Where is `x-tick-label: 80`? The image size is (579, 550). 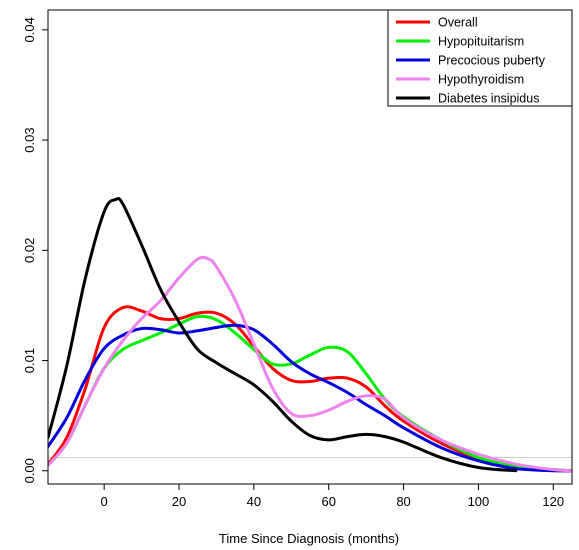
x-tick-label: 80 is located at coordinates (403, 501).